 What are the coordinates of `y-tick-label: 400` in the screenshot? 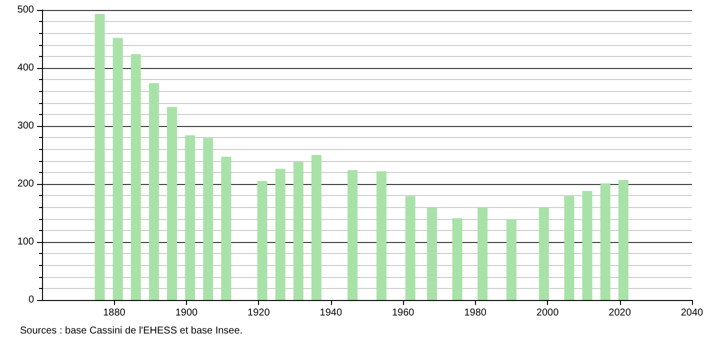 It's located at (25, 68).